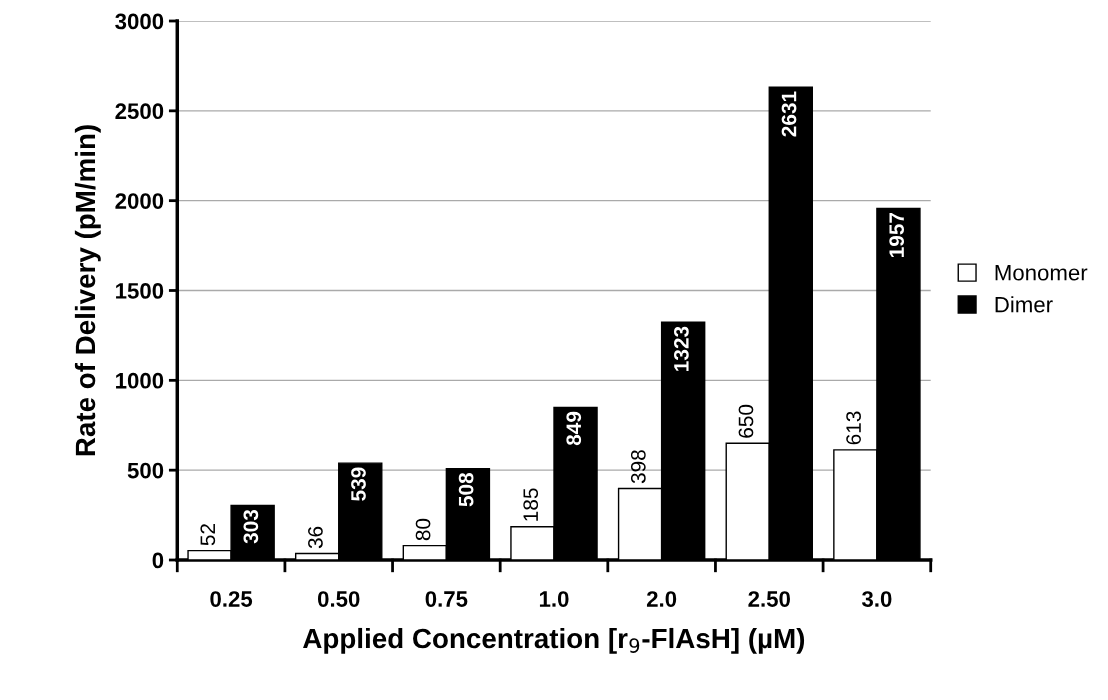 This screenshot has height=700, width=1108. What do you see at coordinates (139, 201) in the screenshot?
I see `y-tick-label: 2000` at bounding box center [139, 201].